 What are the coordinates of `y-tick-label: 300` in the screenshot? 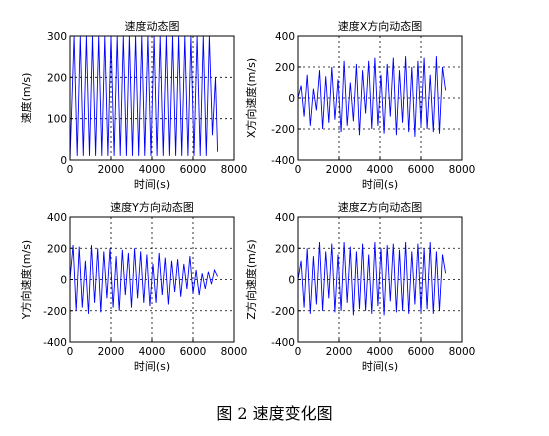 It's located at (57, 37).